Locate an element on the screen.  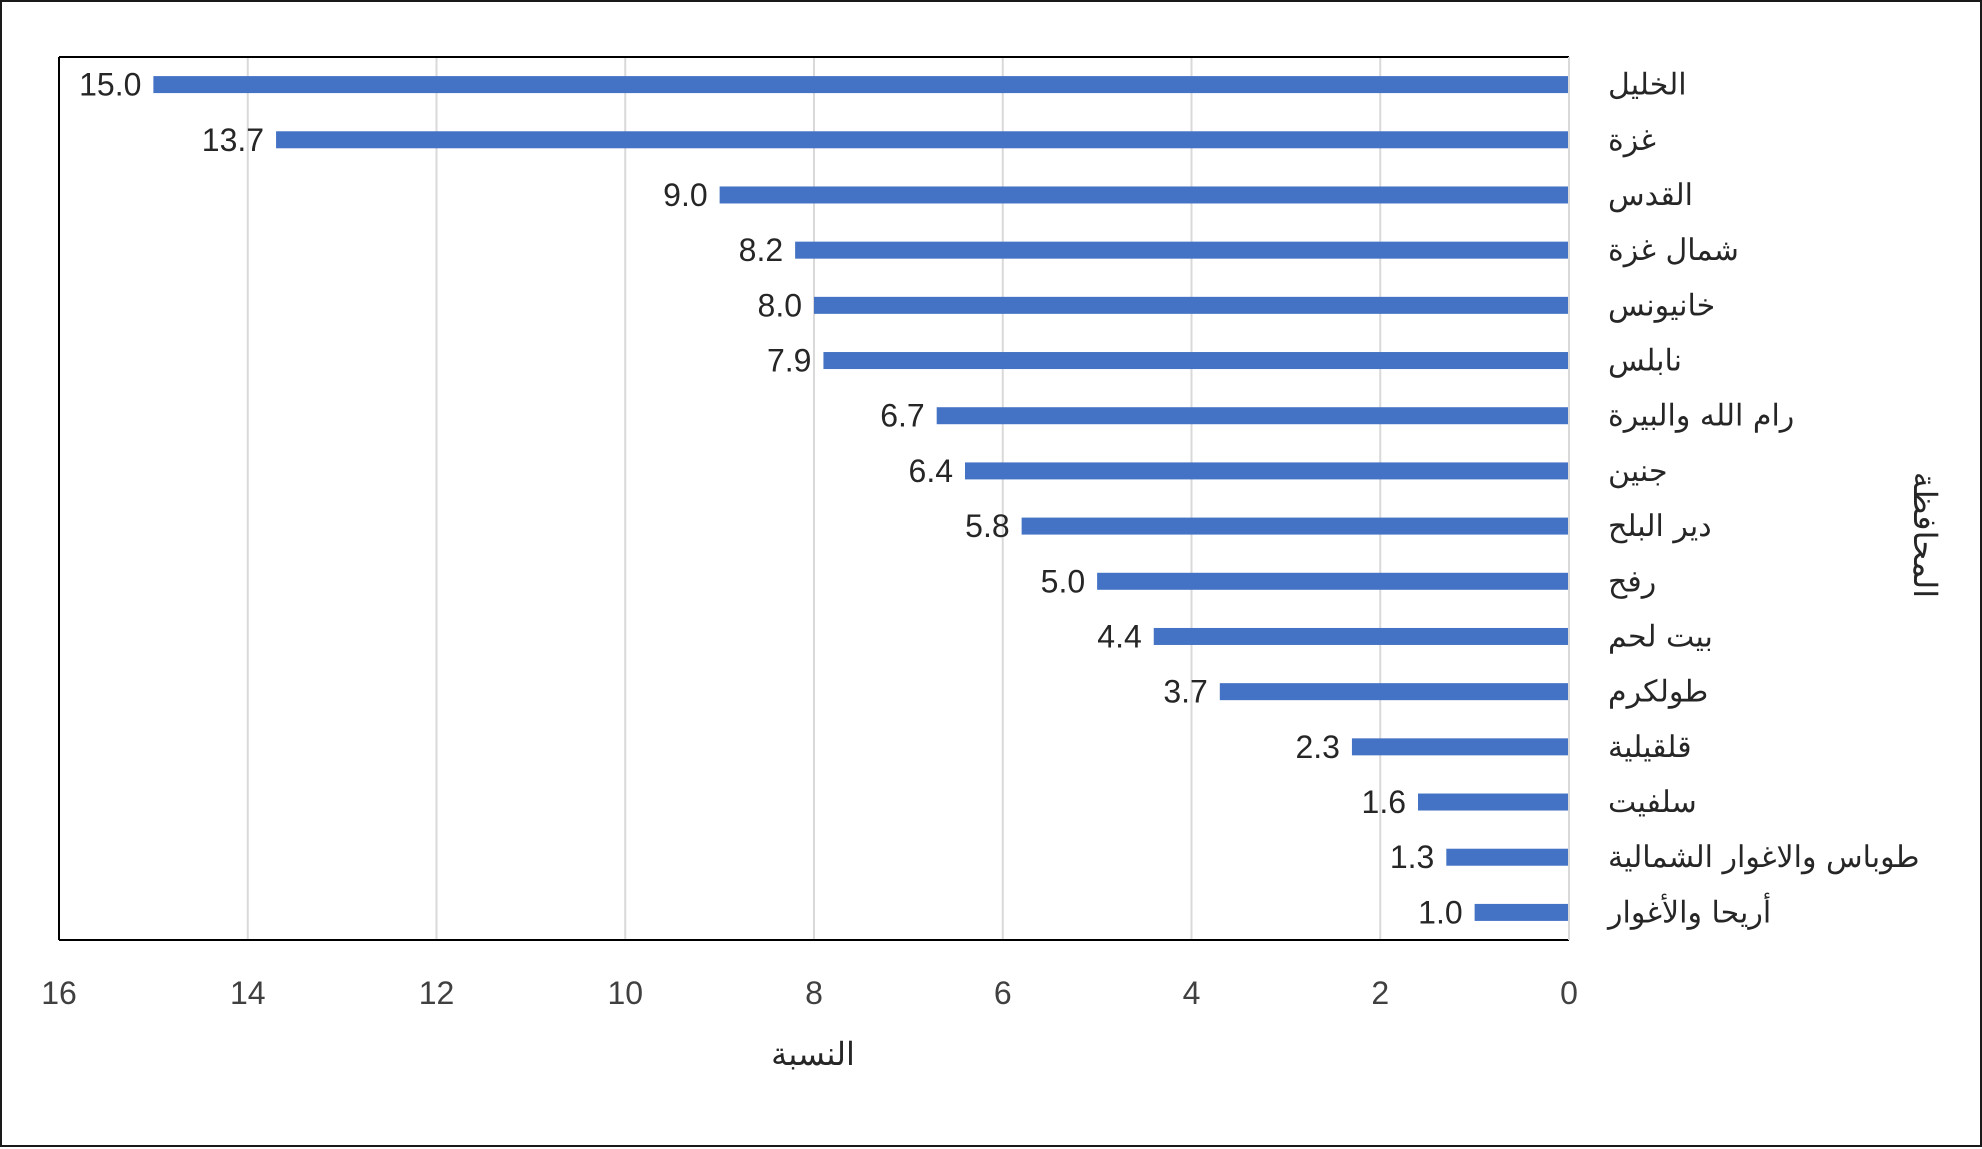
data-label: 2.3 is located at coordinates (1317, 747).